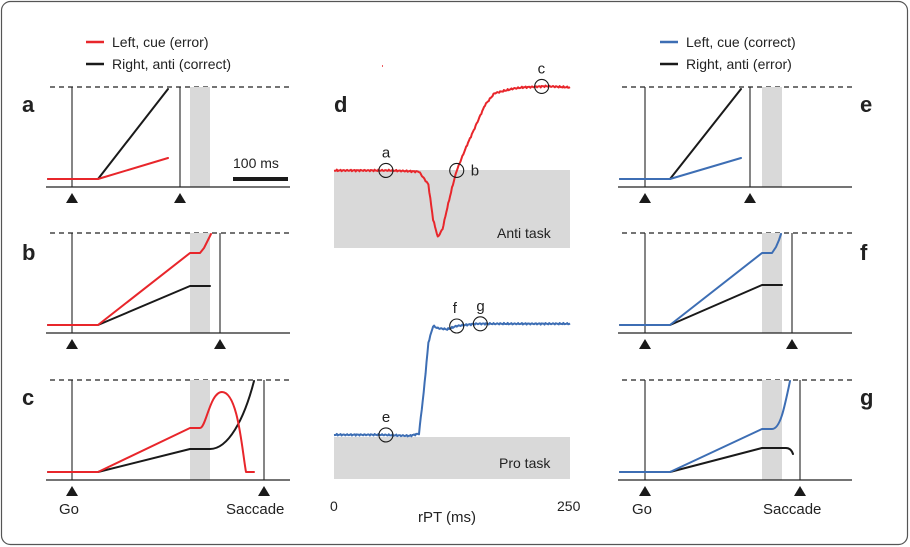 The height and width of the screenshot is (547, 910). What do you see at coordinates (475, 170) in the screenshot?
I see `point-label-b: b` at bounding box center [475, 170].